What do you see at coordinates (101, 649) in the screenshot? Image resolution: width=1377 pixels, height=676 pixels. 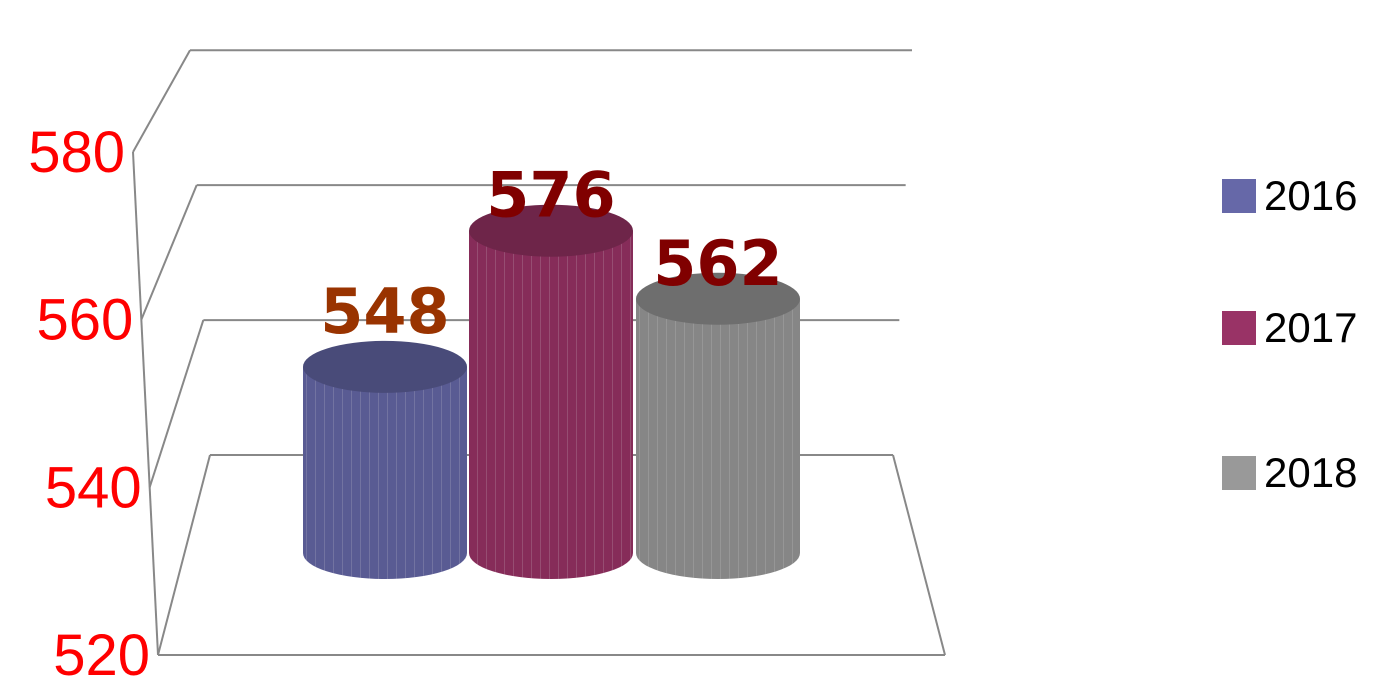 I see `y-tick-label: 520` at bounding box center [101, 649].